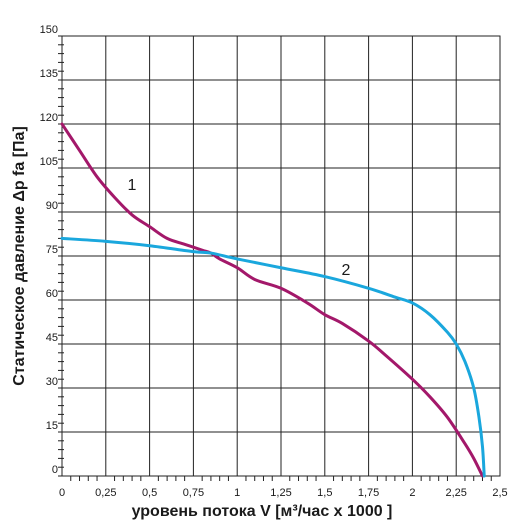  What do you see at coordinates (52, 426) in the screenshot?
I see `y-tick-label: 15` at bounding box center [52, 426].